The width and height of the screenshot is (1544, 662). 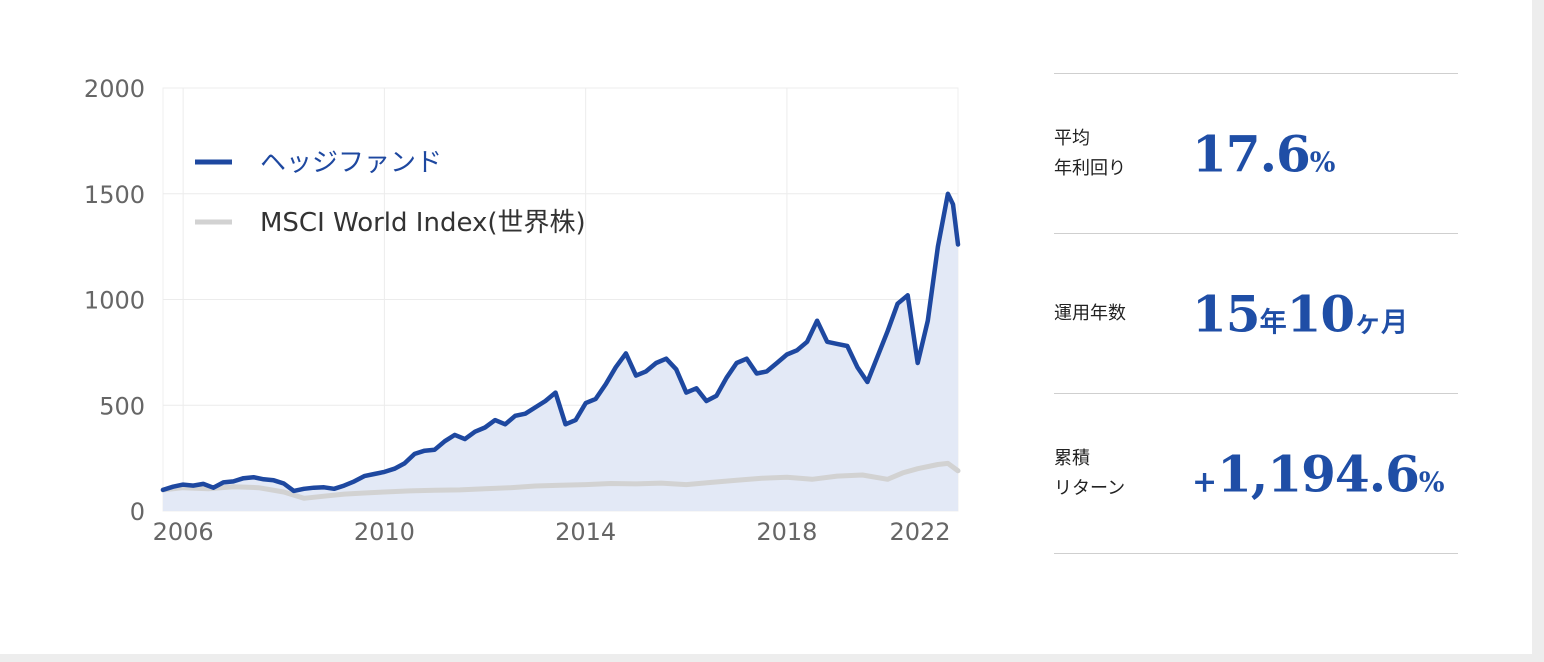 I want to click on y-tick-label: 1000, so click(x=114, y=301).